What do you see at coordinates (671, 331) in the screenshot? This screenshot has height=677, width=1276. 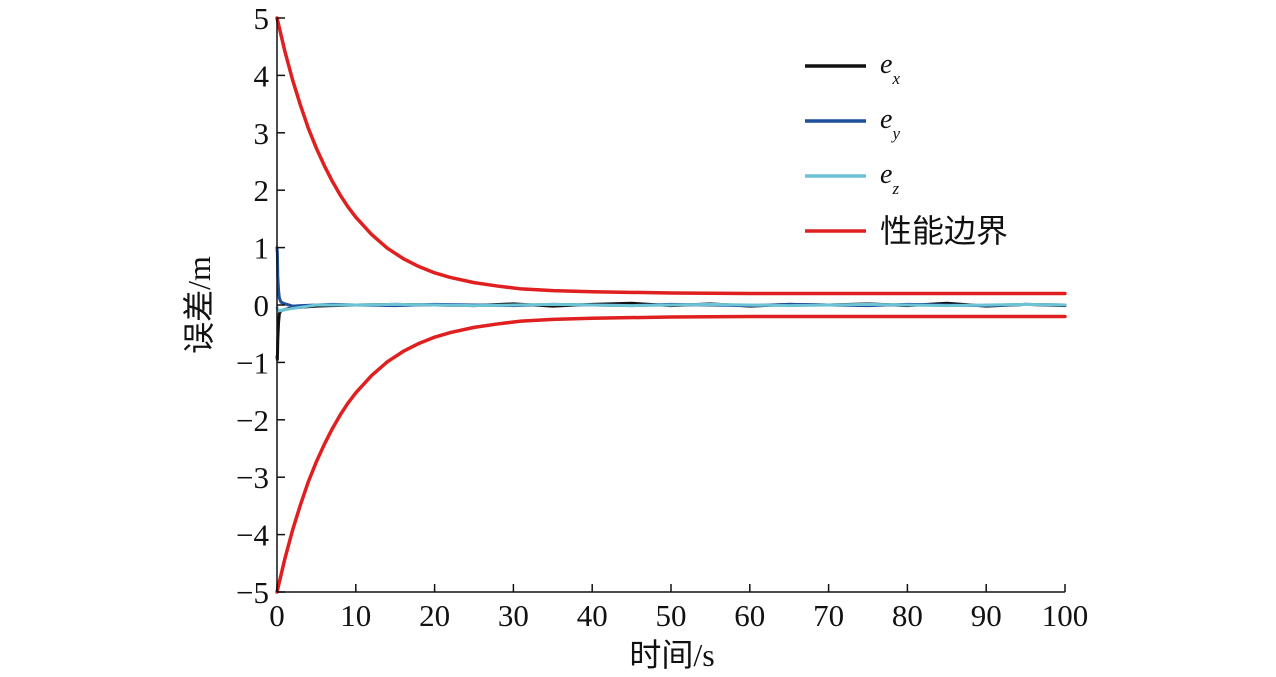 I see `series-line-e-x` at bounding box center [671, 331].